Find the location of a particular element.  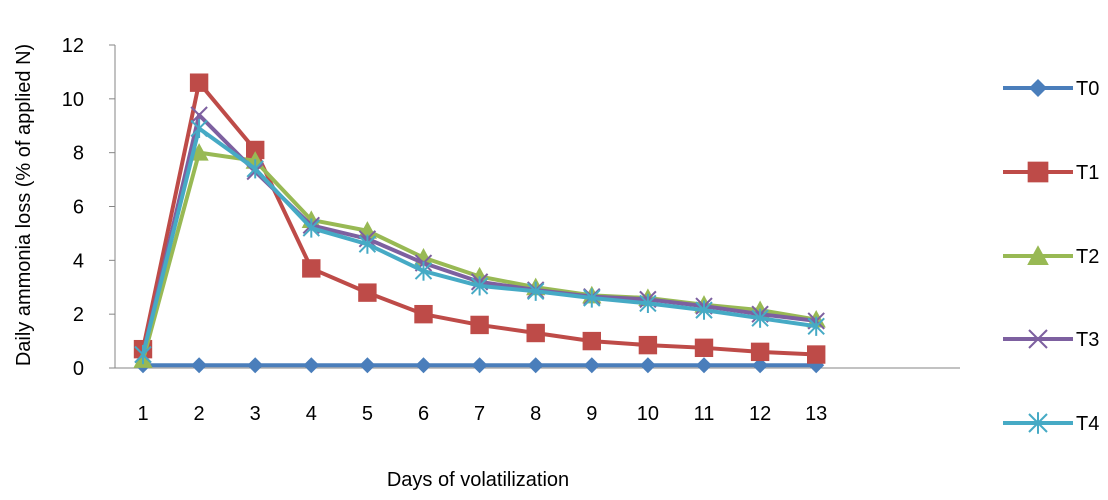

y-tick-label: 6 is located at coordinates (78, 208).